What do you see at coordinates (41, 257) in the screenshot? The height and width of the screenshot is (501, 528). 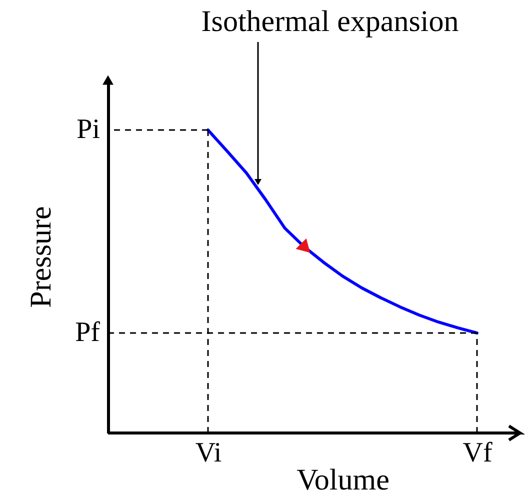 I see `y-axis-title: Pressure` at bounding box center [41, 257].